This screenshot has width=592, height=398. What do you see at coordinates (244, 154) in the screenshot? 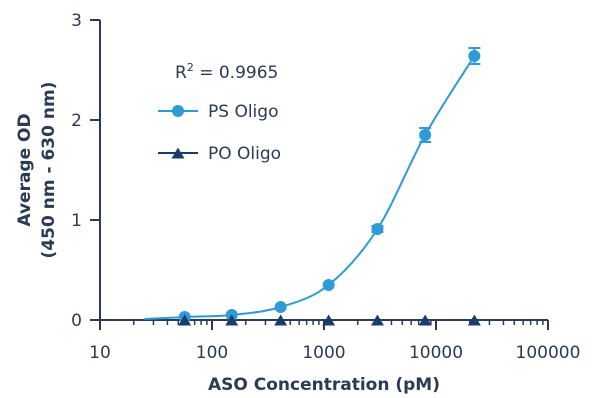
I see `legend-label: PO Oligo` at bounding box center [244, 154].